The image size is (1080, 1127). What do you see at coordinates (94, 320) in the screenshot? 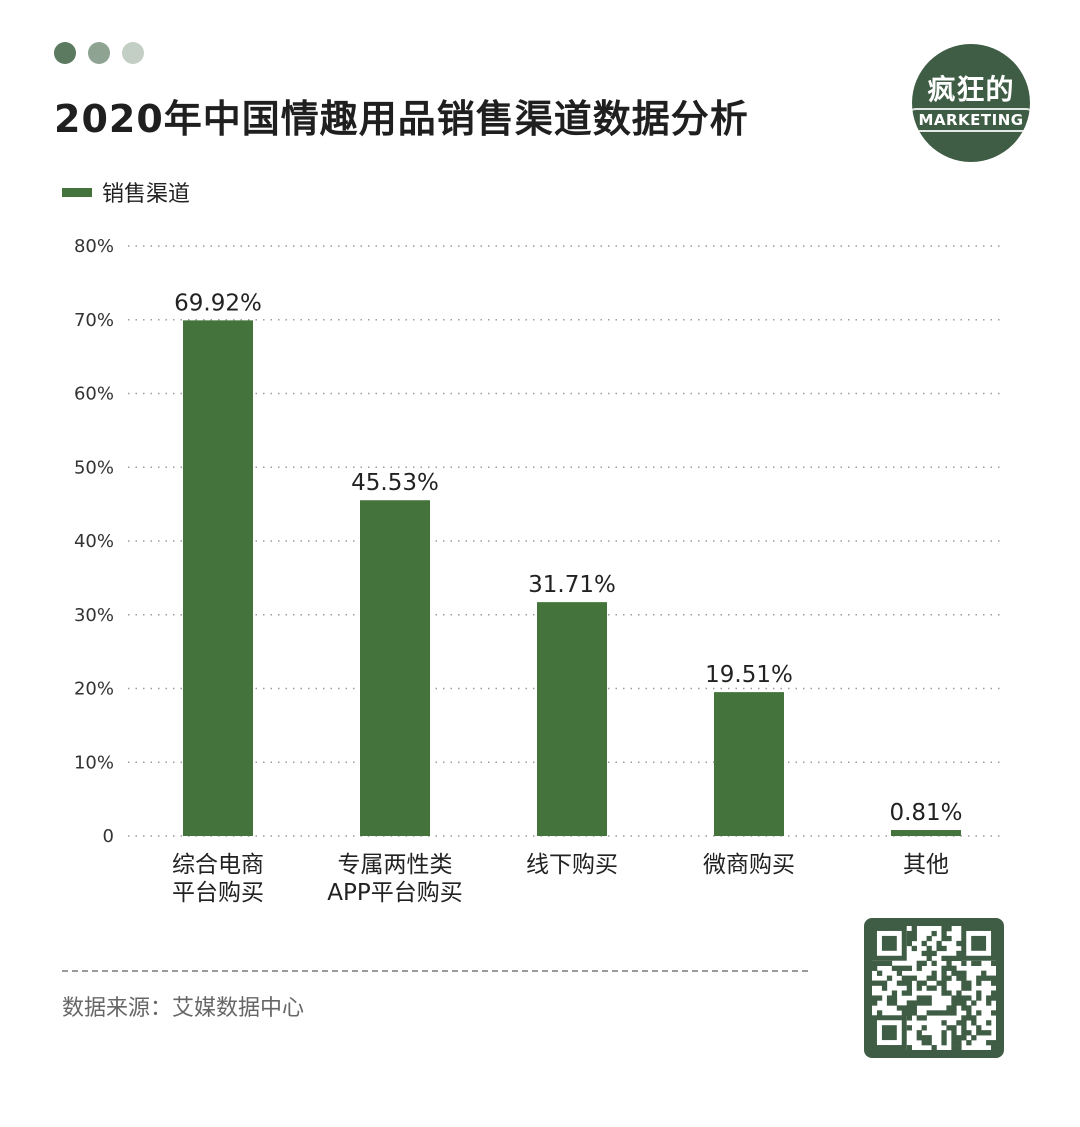
I see `y-tick-label: 70%` at bounding box center [94, 320].